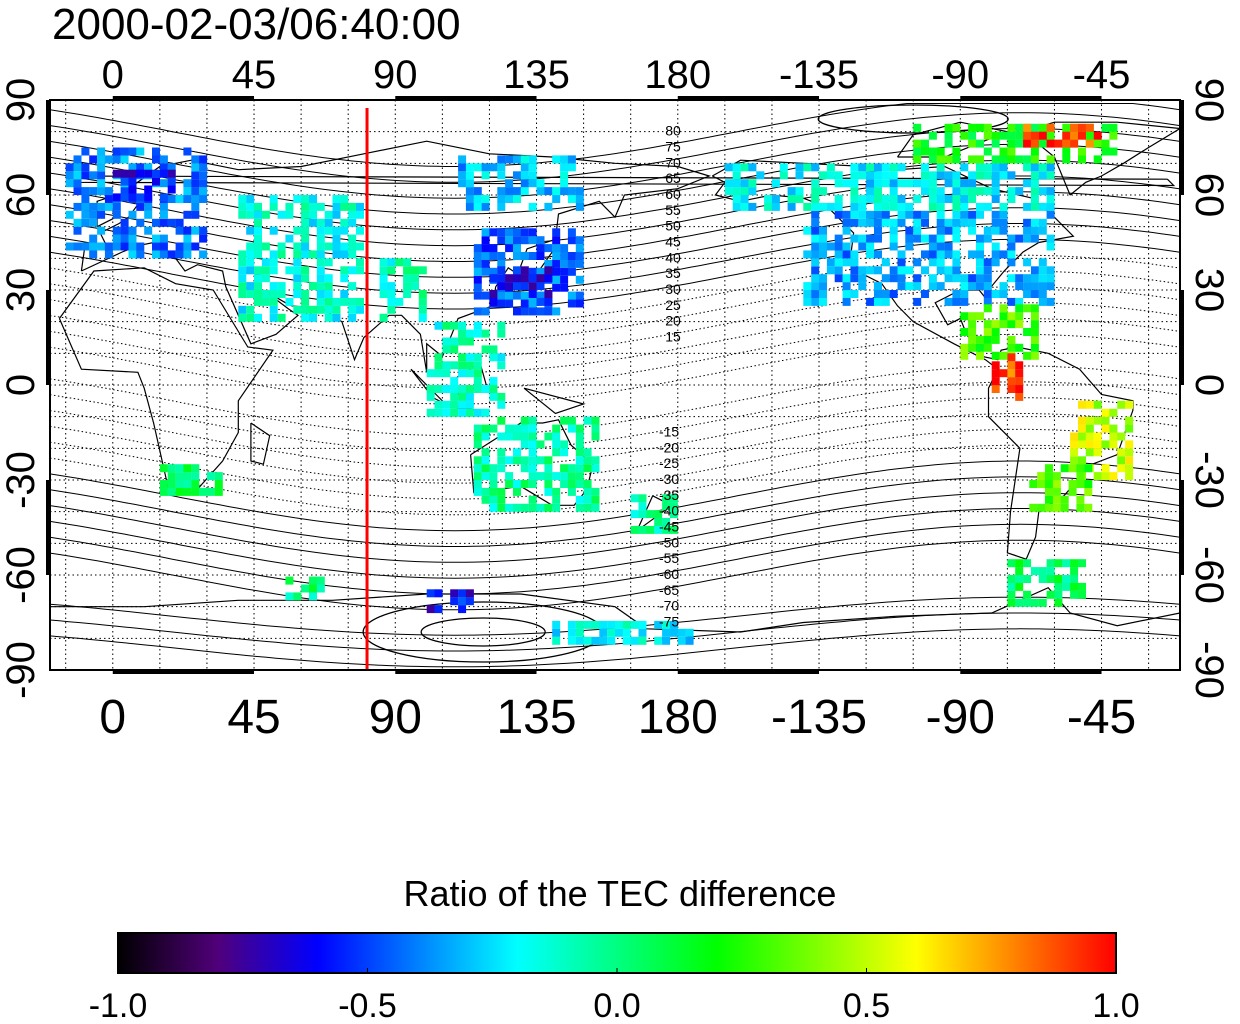  Describe the element at coordinates (669, 447) in the screenshot. I see `contour-label: -20` at that location.